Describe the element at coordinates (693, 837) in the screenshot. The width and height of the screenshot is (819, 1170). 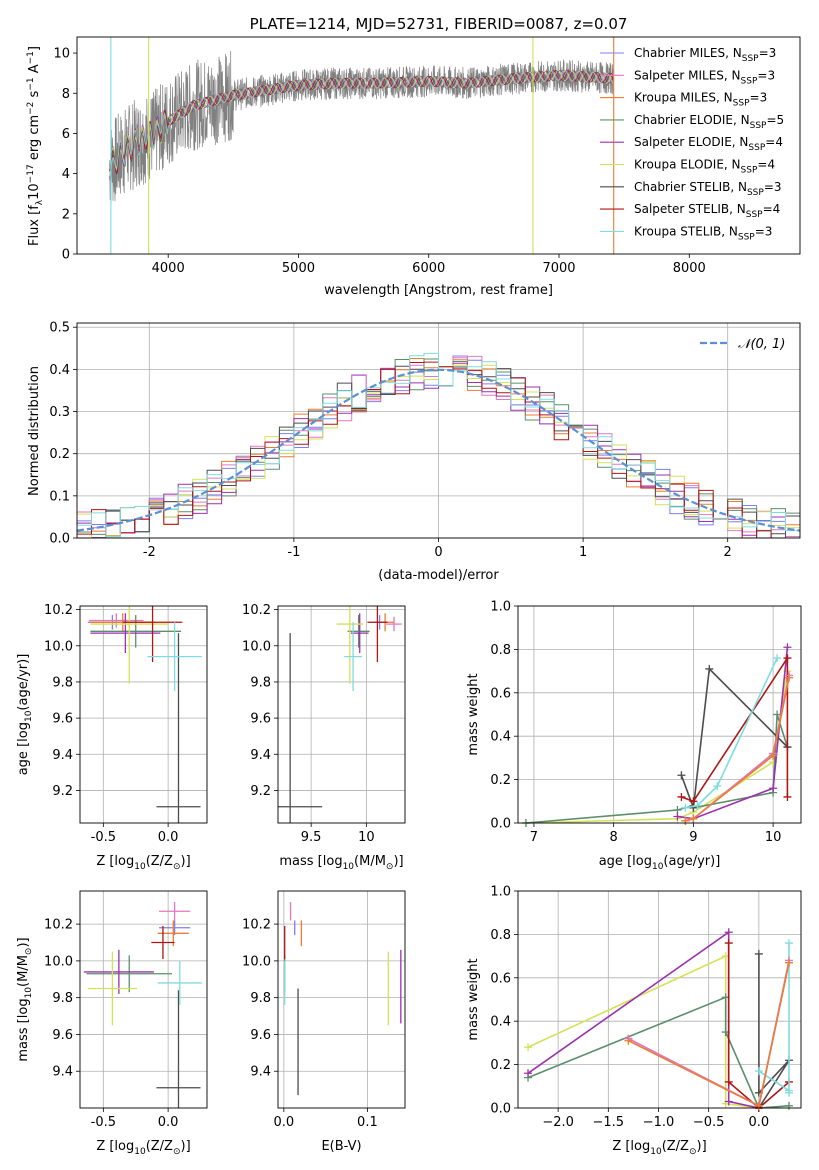
I see `x-tick-label: 9` at that location.